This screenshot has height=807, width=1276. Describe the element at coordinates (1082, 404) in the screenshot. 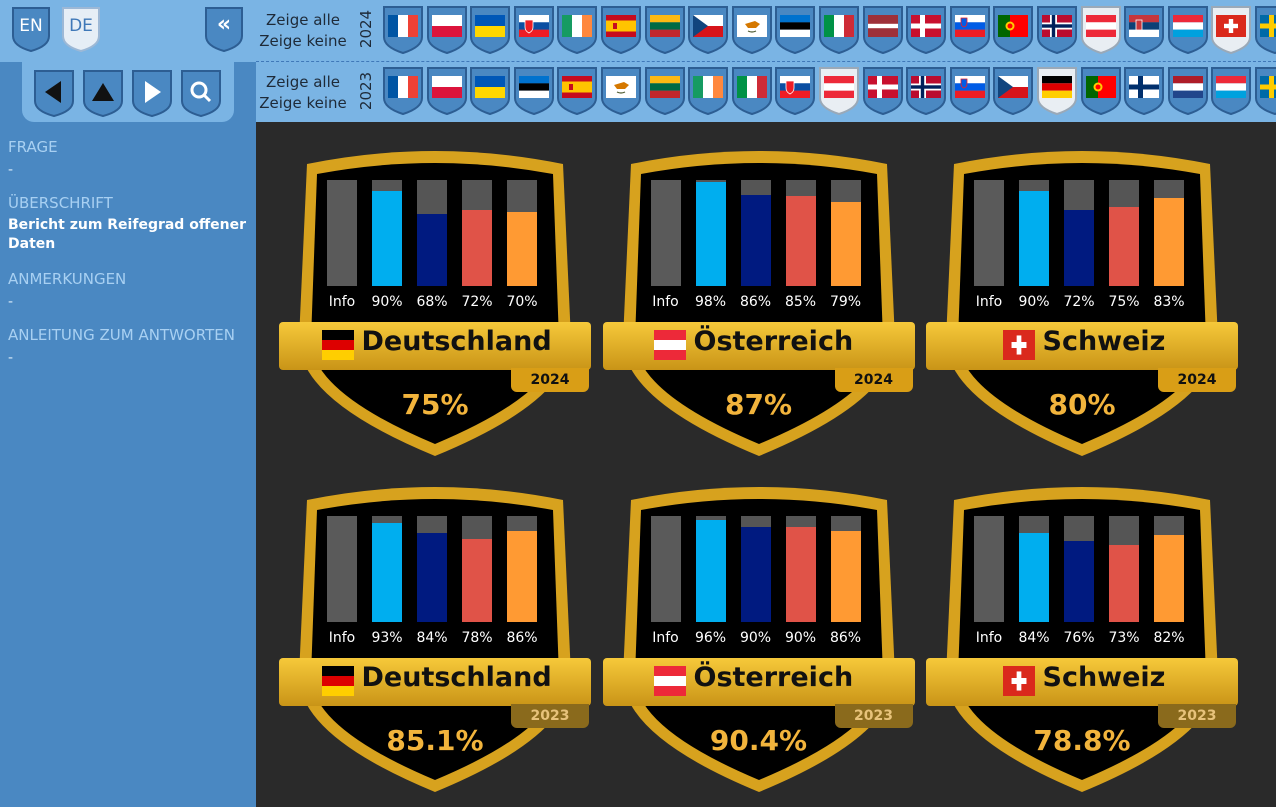

I see `overall-score: 80%` at that location.